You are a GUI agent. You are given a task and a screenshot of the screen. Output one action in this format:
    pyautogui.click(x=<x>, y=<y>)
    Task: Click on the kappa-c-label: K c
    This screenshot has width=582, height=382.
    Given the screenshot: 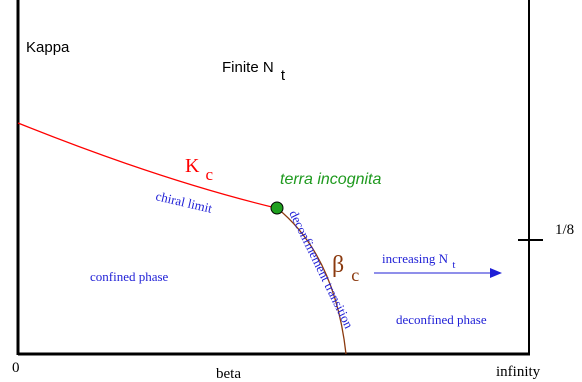 What is the action you would take?
    pyautogui.click(x=199, y=169)
    